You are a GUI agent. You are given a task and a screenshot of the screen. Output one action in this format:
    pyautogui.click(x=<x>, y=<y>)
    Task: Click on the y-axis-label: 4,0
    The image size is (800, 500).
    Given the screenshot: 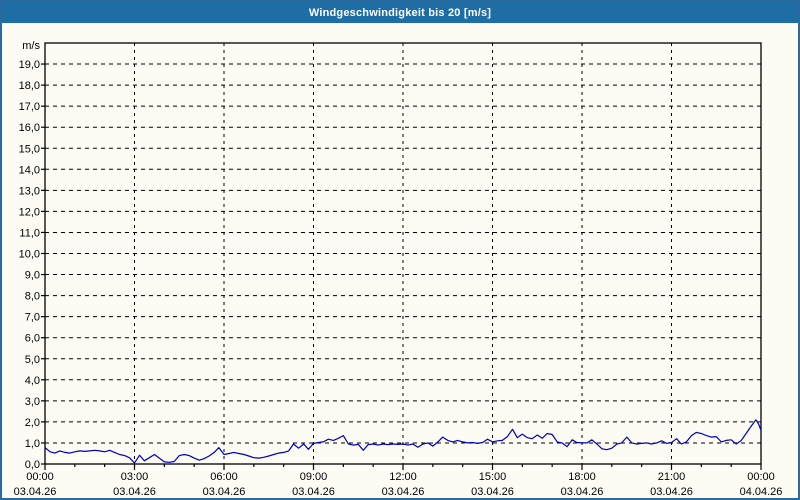 What is the action you would take?
    pyautogui.click(x=32, y=381)
    